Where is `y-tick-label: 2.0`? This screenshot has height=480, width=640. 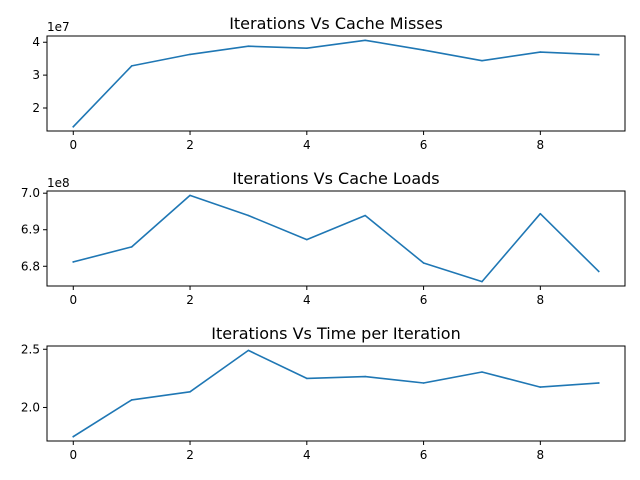
y-tick-label: 2.0 is located at coordinates (30, 407).